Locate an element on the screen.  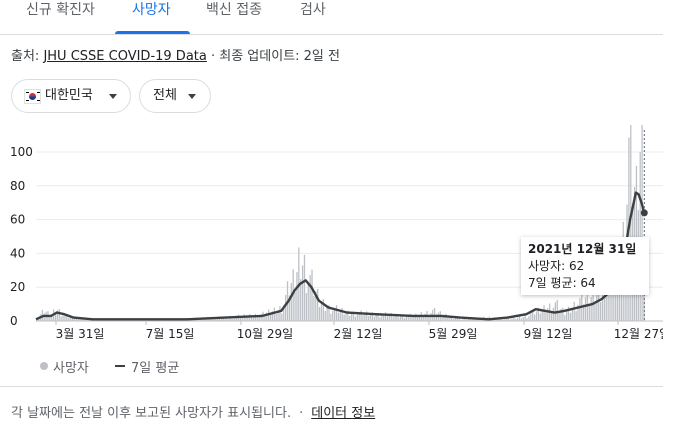
source-link: JHU CSSE COVID-19 Data is located at coordinates (125, 56).